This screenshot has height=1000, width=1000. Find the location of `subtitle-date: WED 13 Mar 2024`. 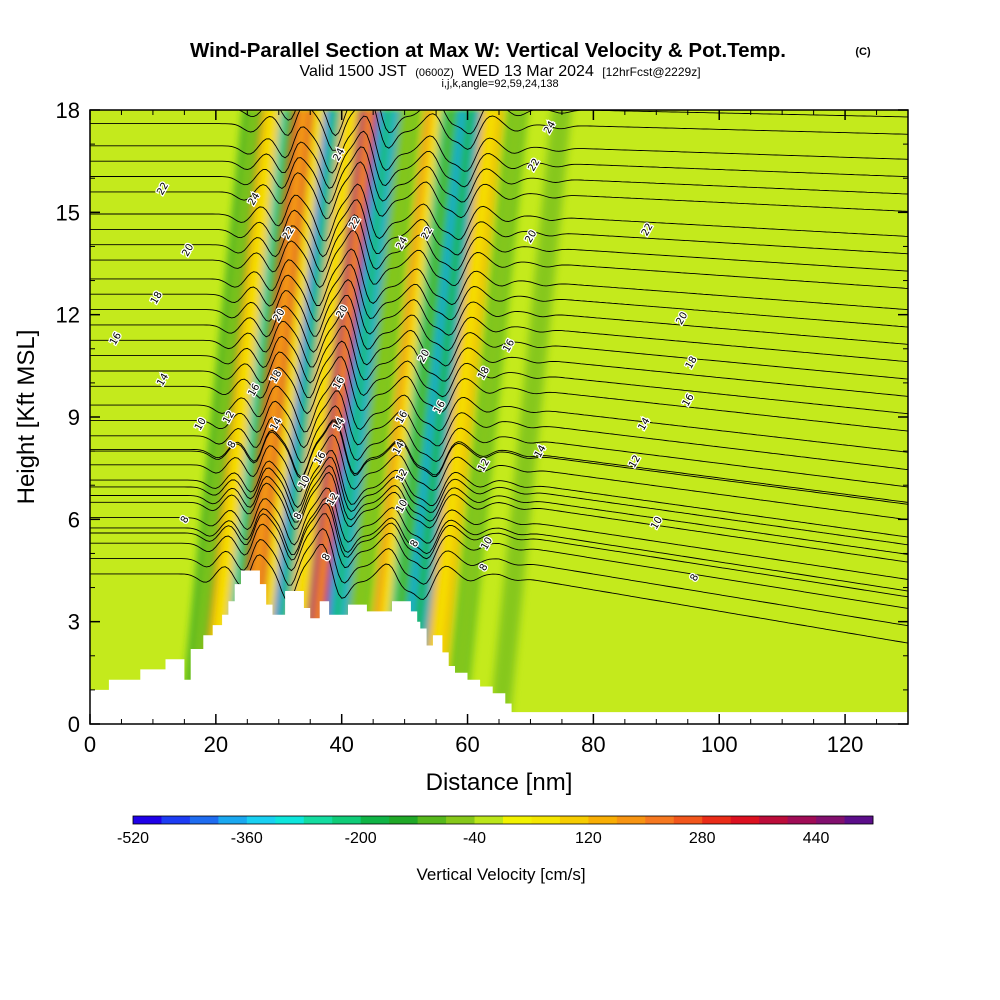

subtitle-date: WED 13 Mar 2024 is located at coordinates (528, 71).